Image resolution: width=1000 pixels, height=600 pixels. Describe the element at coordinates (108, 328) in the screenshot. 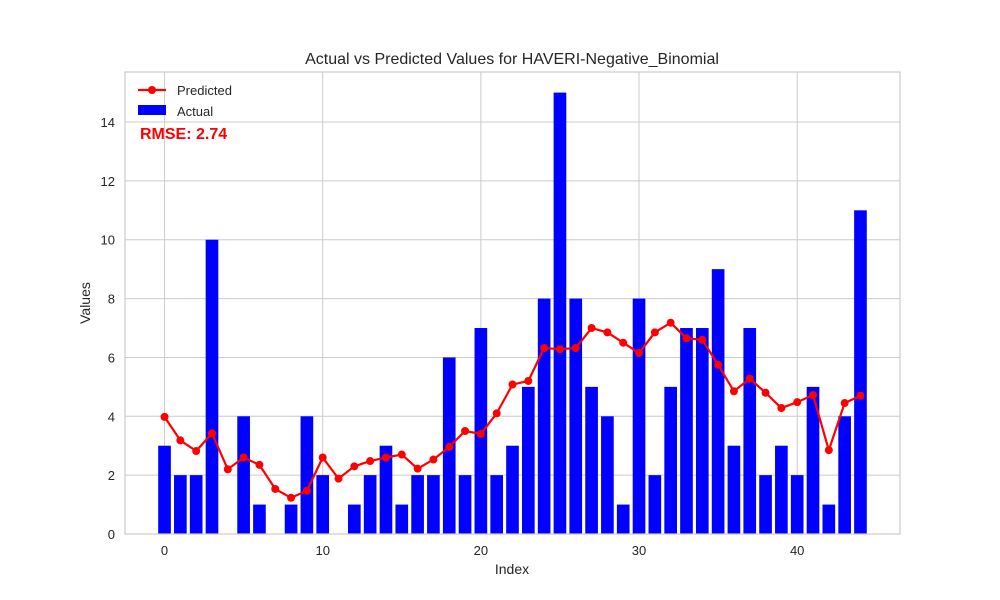

I see `y-axis-ticks: 0 2 4 6 8 10 12 14` at that location.